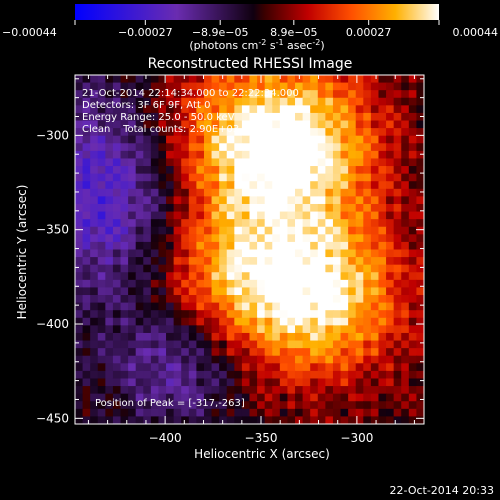 The image size is (500, 500). What do you see at coordinates (52, 418) in the screenshot?
I see `y-tick-label: −450` at bounding box center [52, 418].